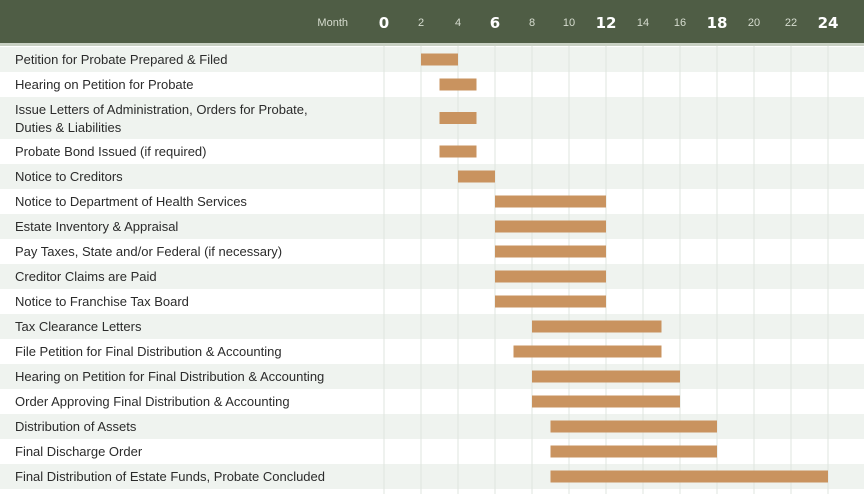  Describe the element at coordinates (86, 276) in the screenshot. I see `task-label: Creditor Claims are Paid` at that location.